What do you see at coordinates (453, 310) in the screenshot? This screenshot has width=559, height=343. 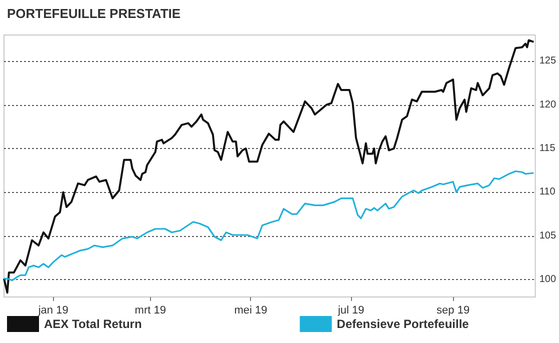 I see `x-tick-label: sep 19` at bounding box center [453, 310].